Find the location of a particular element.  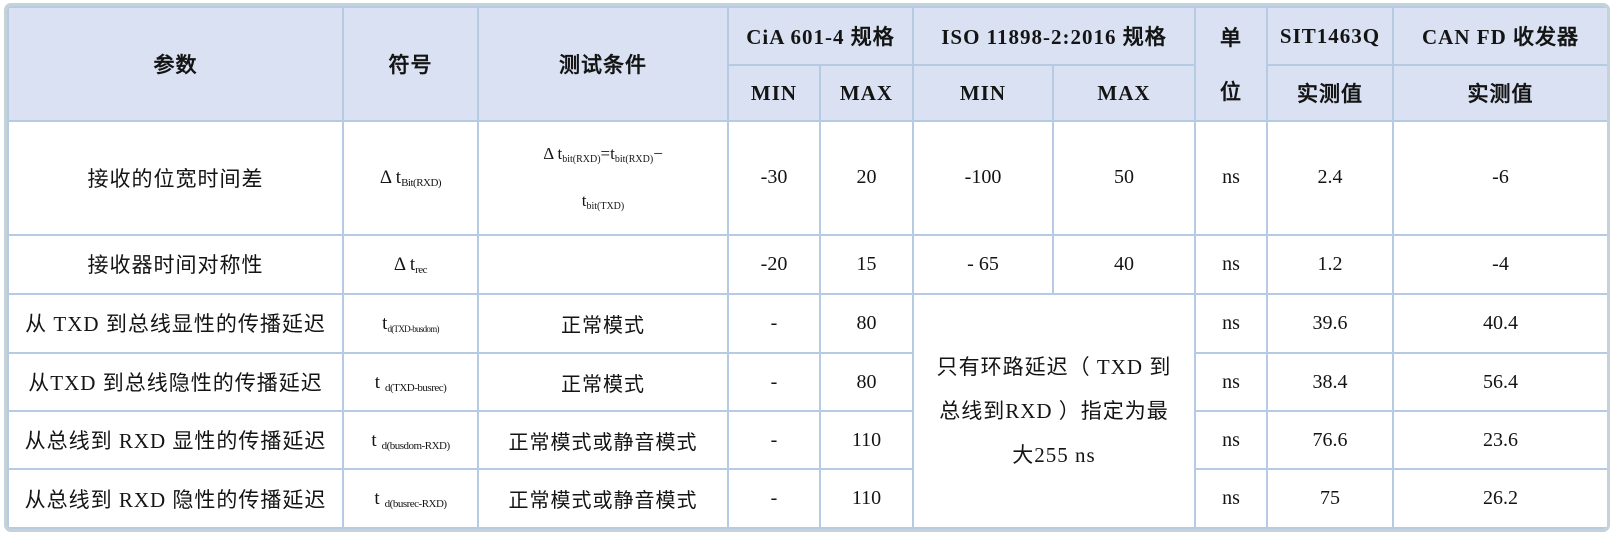

sit-value-cell: 39.6 is located at coordinates (1330, 323).